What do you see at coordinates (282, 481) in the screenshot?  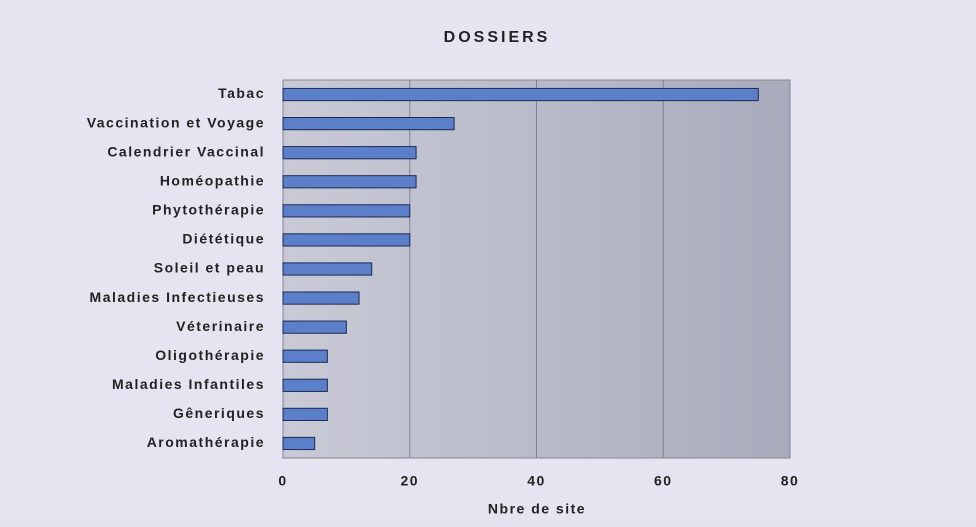 I see `x-tick-label: 0` at bounding box center [282, 481].